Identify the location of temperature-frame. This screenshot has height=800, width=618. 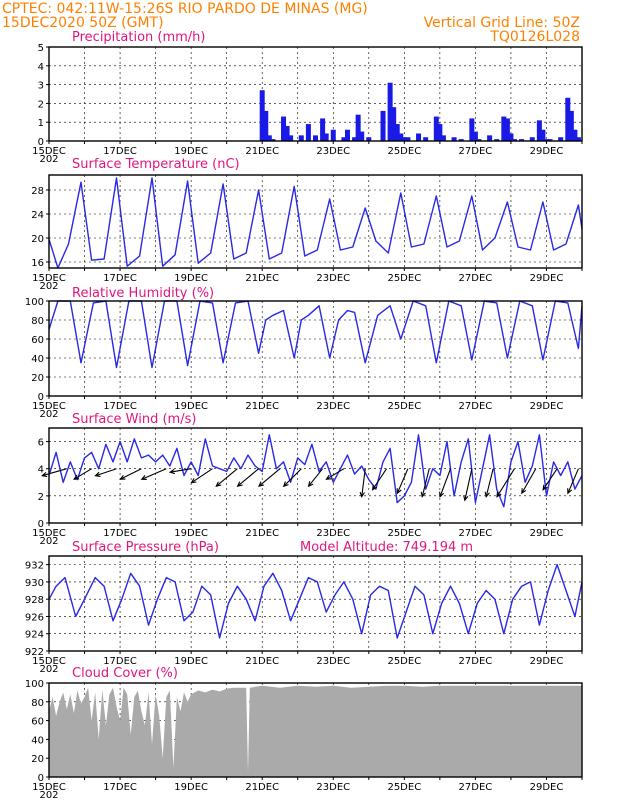
(315, 221).